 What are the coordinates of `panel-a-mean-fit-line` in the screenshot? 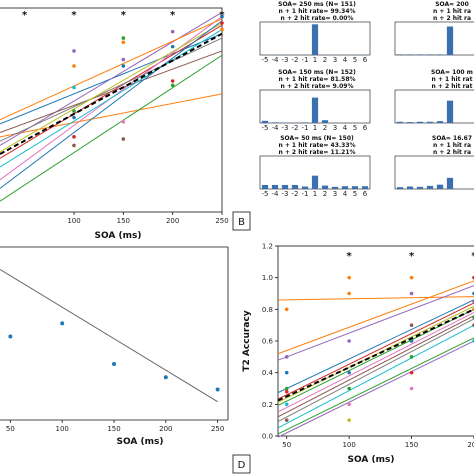 It's located at (111, 93).